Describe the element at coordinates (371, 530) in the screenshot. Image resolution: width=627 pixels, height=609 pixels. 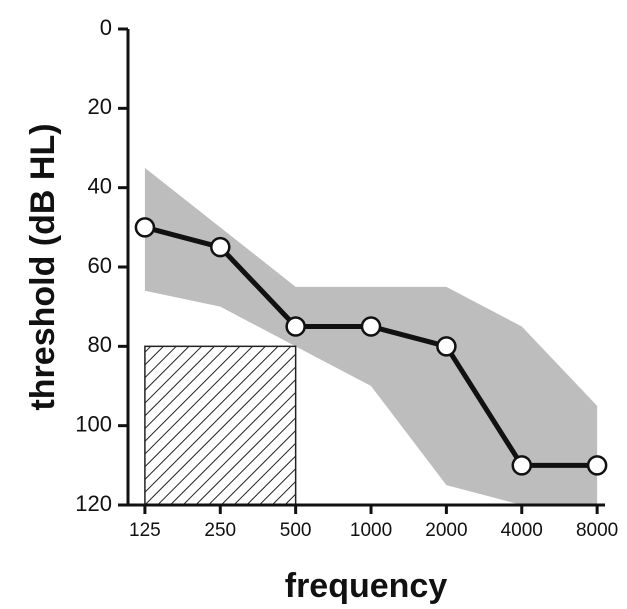
I see `x-tick-label: 1000` at that location.